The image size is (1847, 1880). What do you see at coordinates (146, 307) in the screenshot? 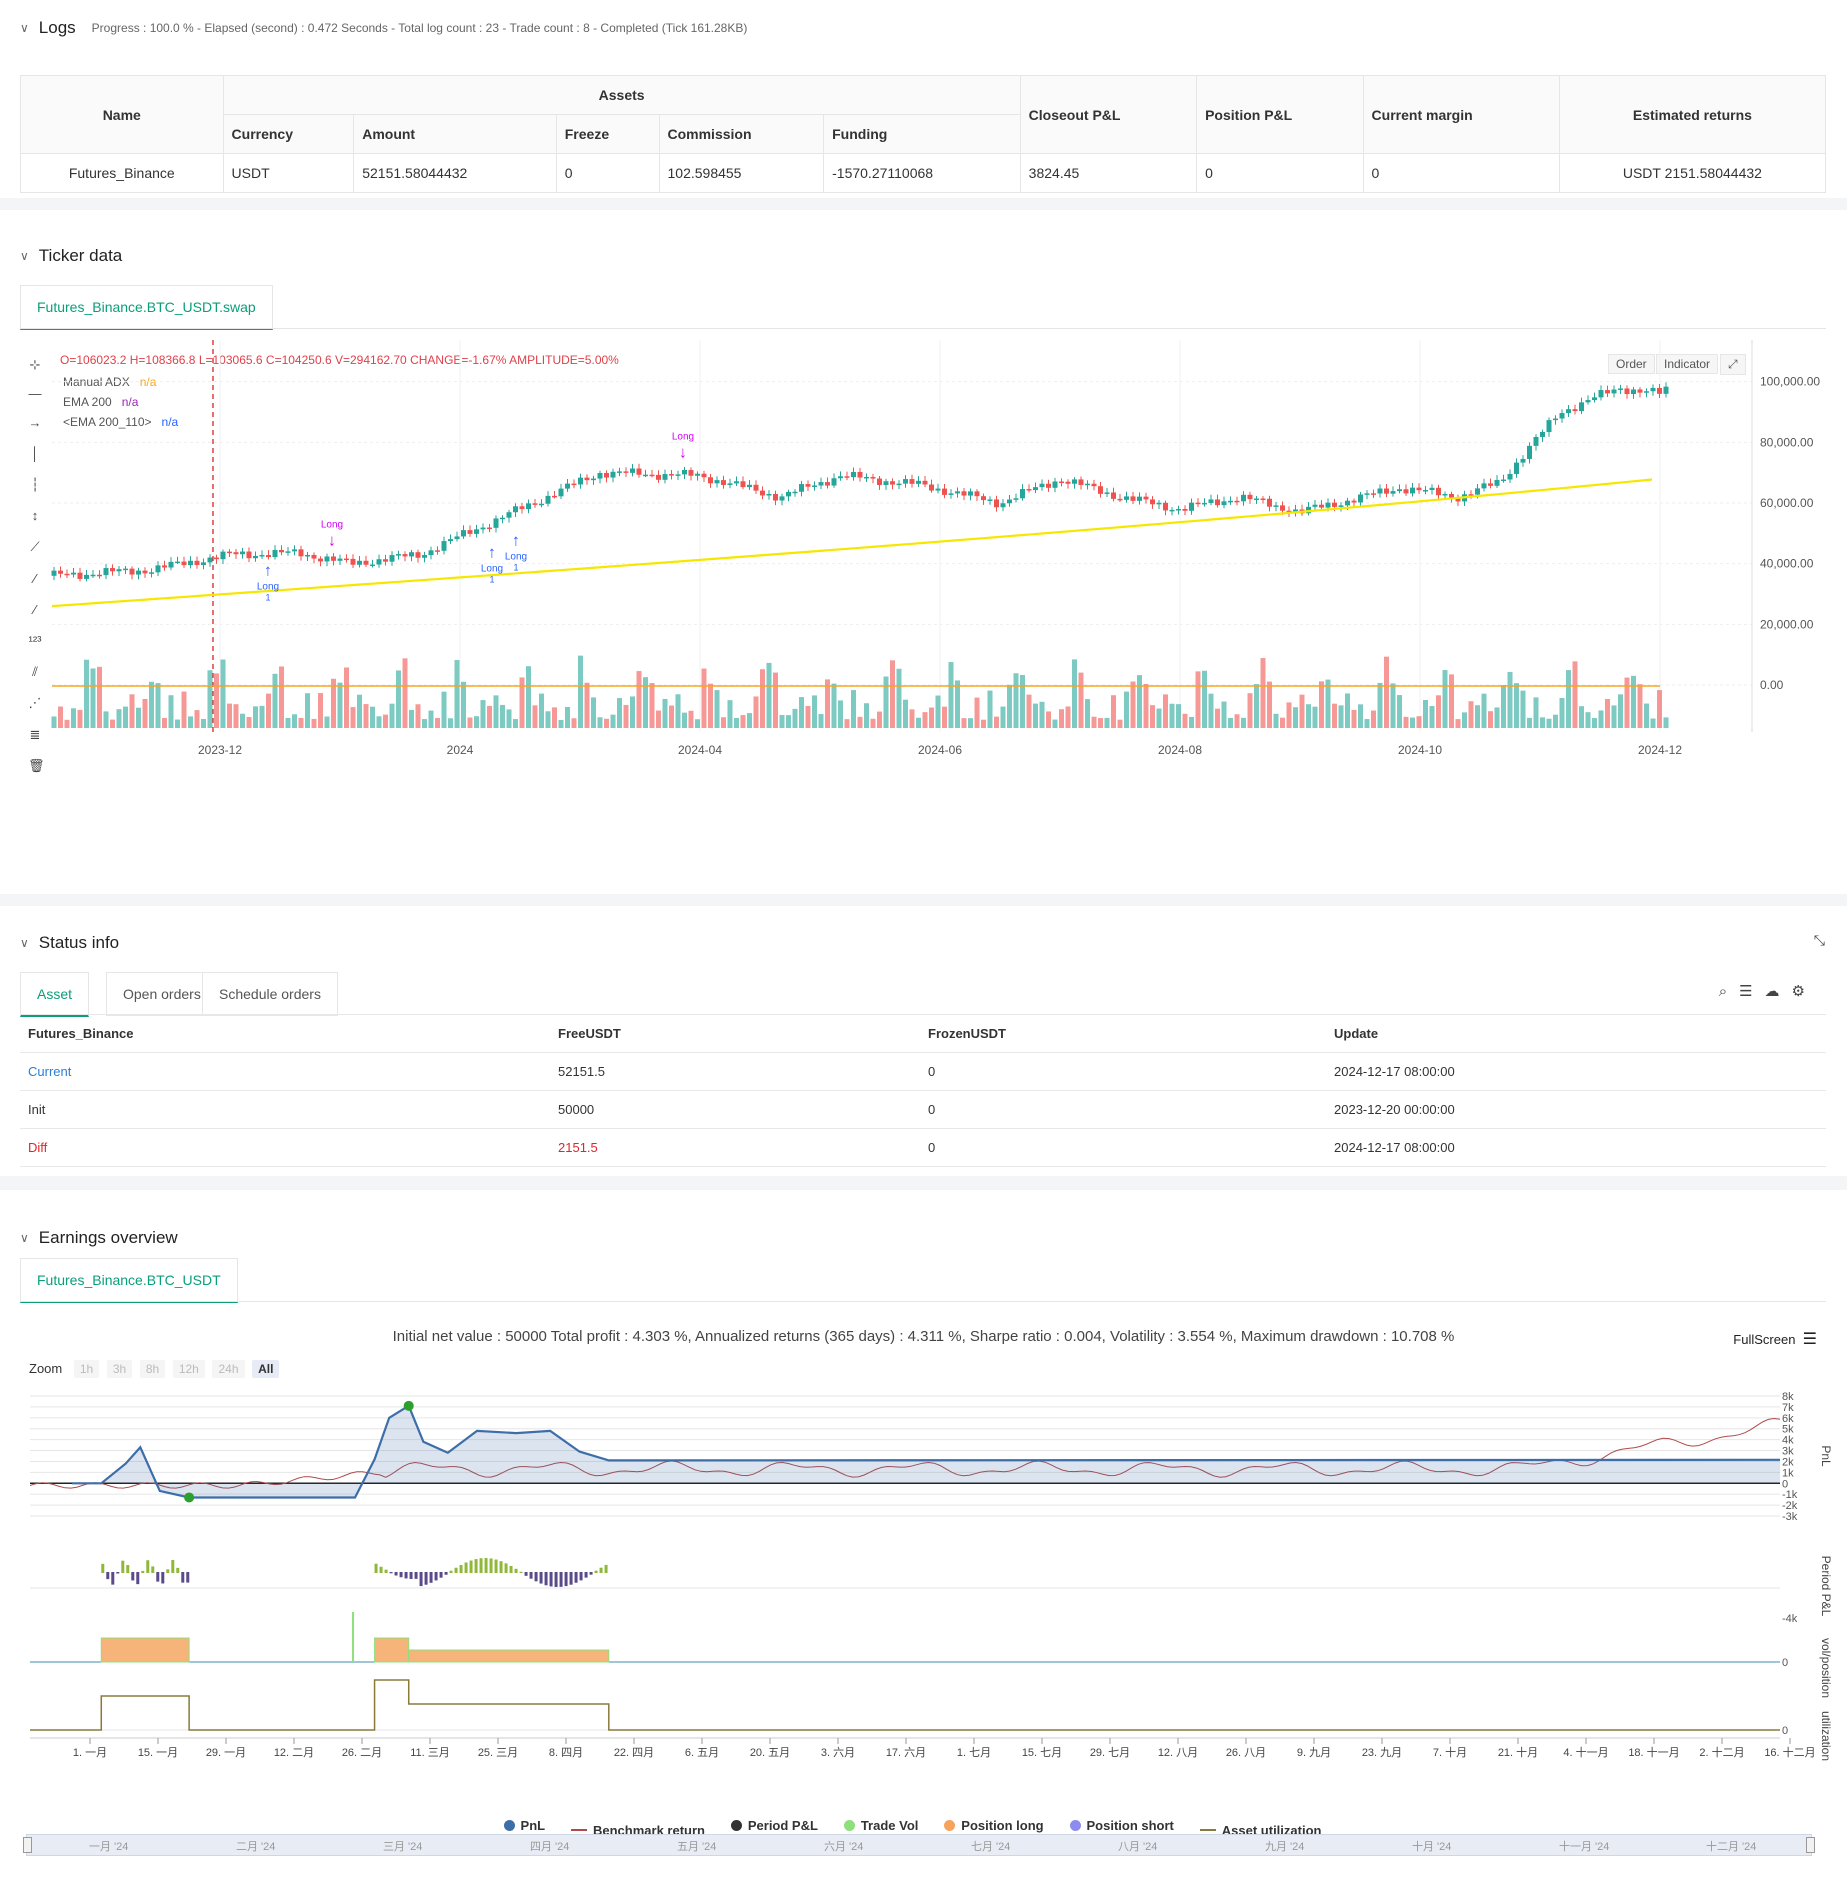
I see `tab-ticker-symbol: Futures_Binance.BTC_USDT.swap` at bounding box center [146, 307].